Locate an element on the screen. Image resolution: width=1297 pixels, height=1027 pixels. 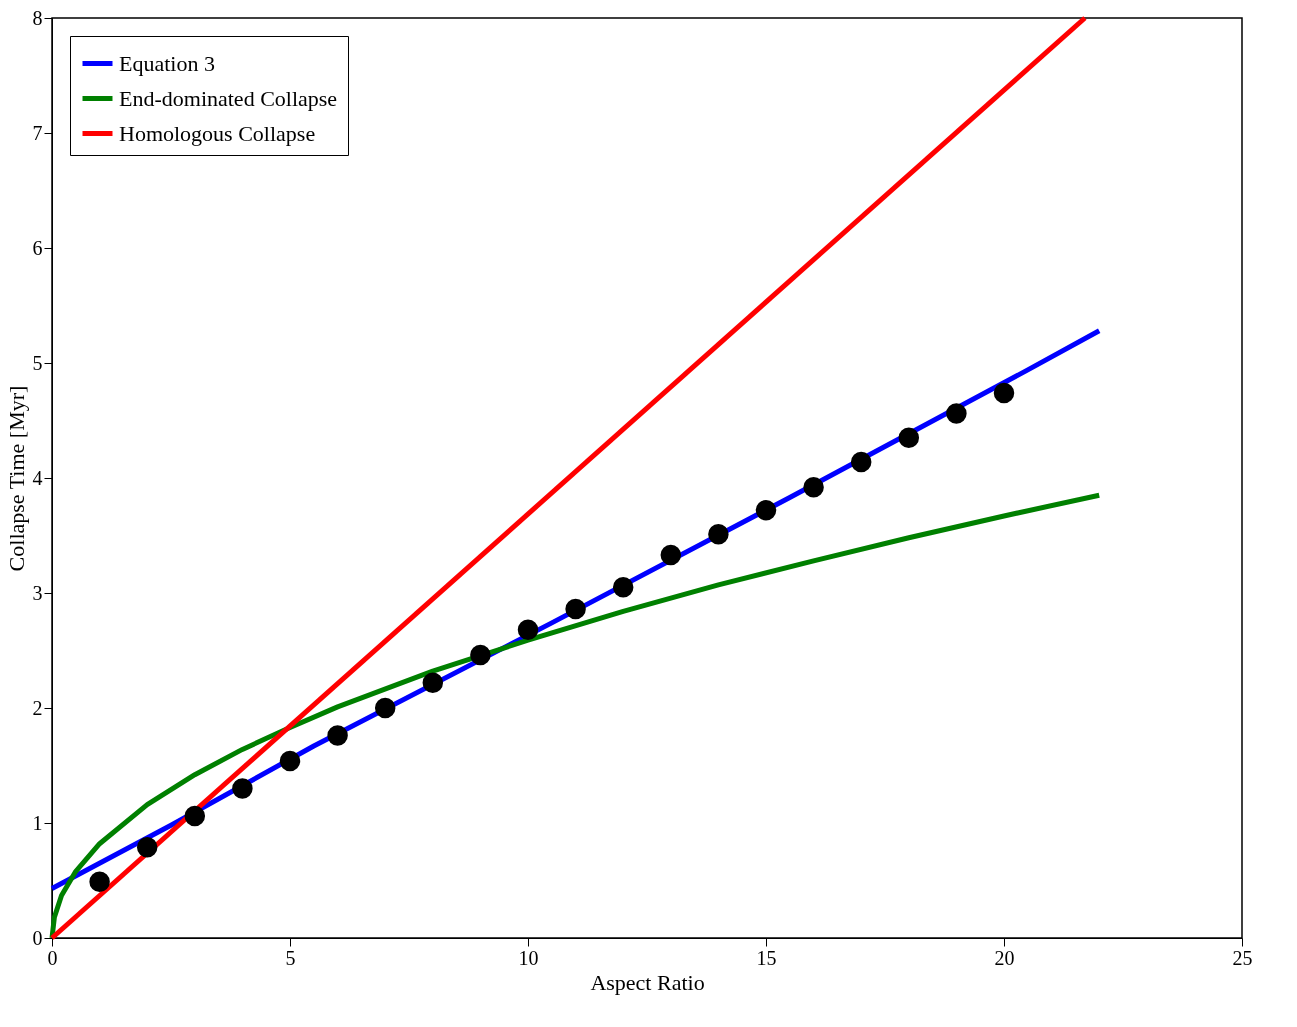
legend-label: Homologous Collapse is located at coordinates (217, 133).